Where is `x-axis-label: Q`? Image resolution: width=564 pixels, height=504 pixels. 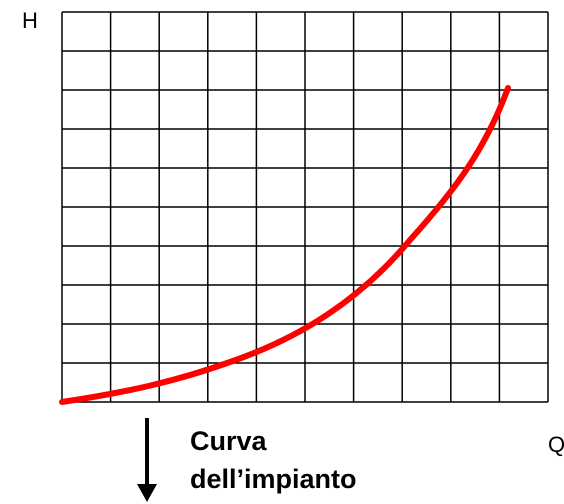
x-axis-label: Q is located at coordinates (556, 444).